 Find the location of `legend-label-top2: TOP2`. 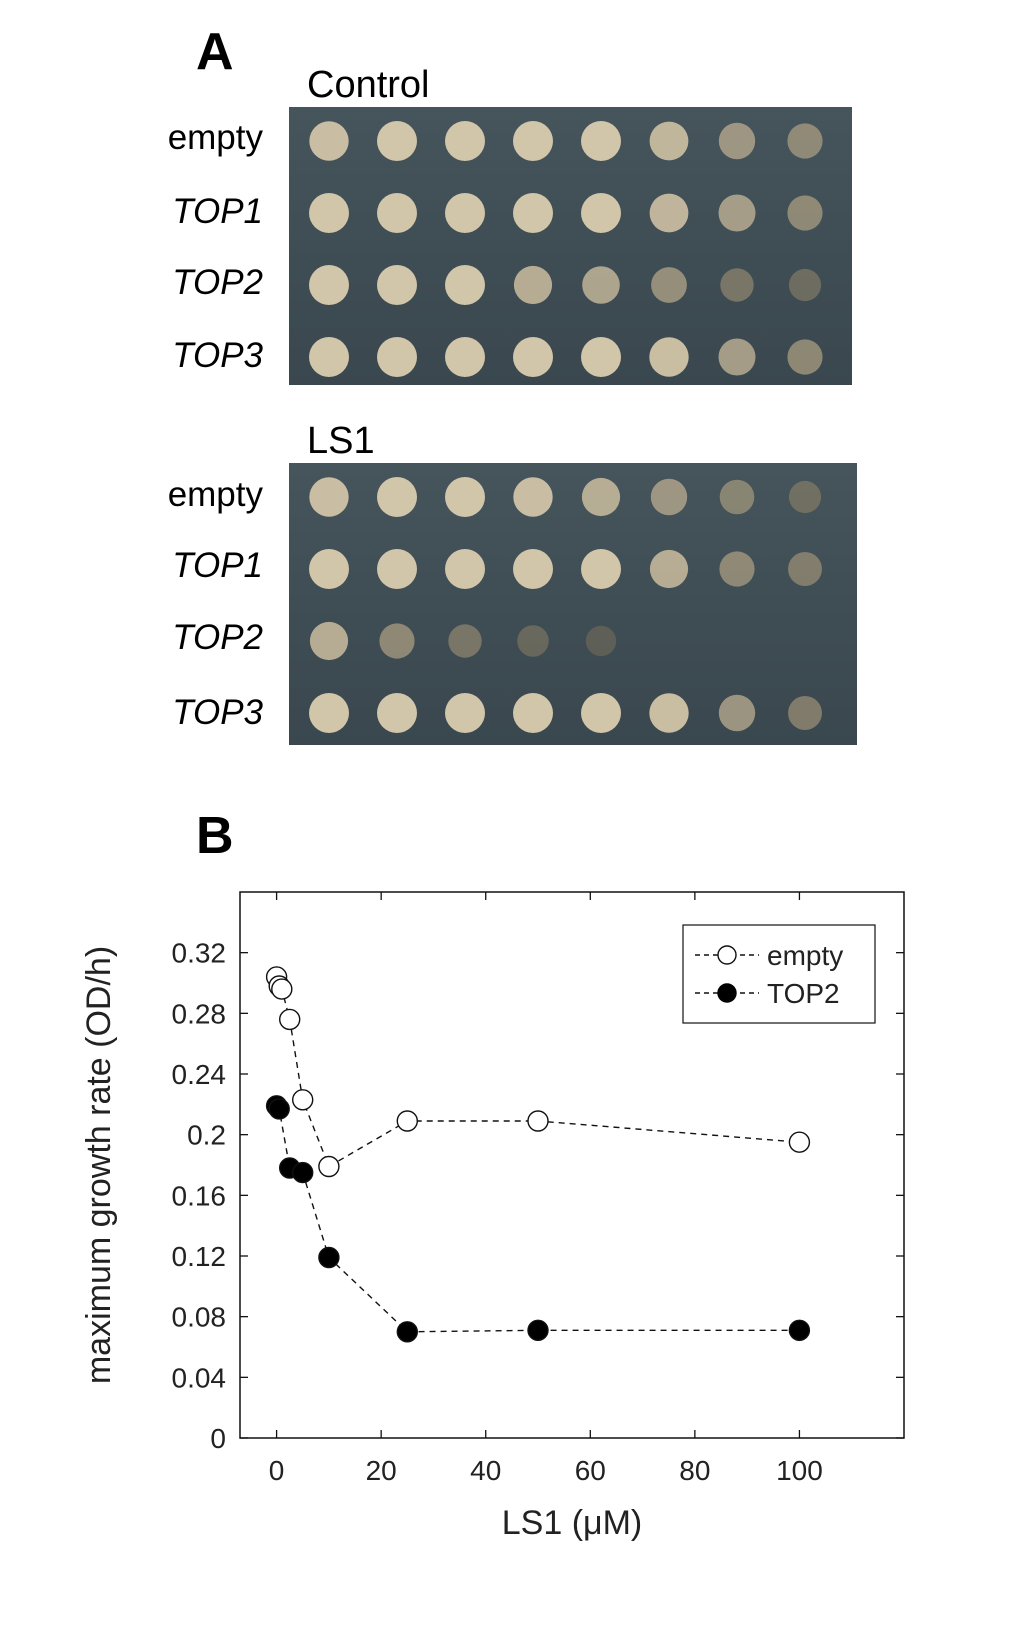

legend-label-top2: TOP2 is located at coordinates (803, 993).